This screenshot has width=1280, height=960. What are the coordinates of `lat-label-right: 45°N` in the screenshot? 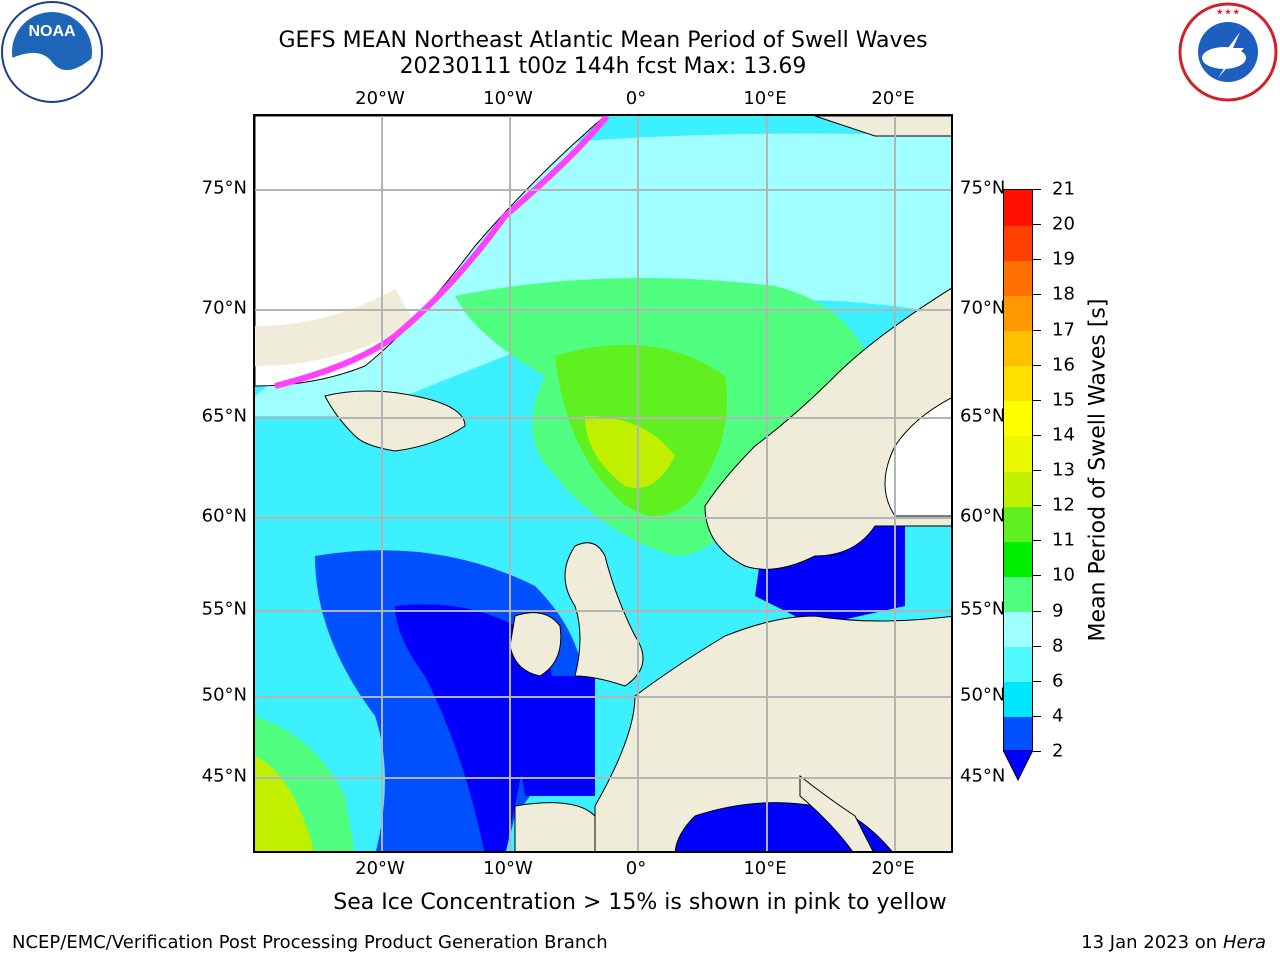 It's located at (983, 776).